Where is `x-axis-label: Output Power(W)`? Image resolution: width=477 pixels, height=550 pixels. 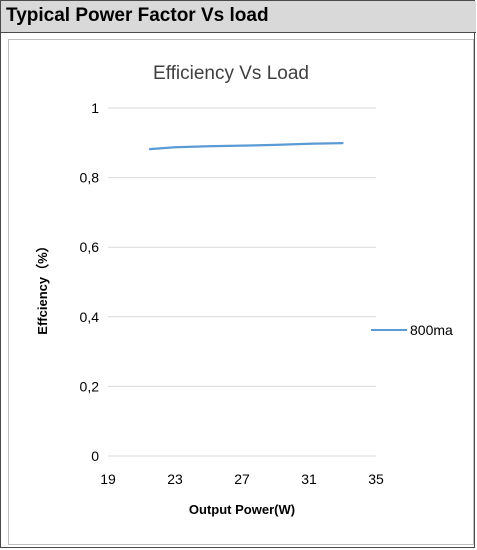 x-axis-label: Output Power(W) is located at coordinates (242, 509).